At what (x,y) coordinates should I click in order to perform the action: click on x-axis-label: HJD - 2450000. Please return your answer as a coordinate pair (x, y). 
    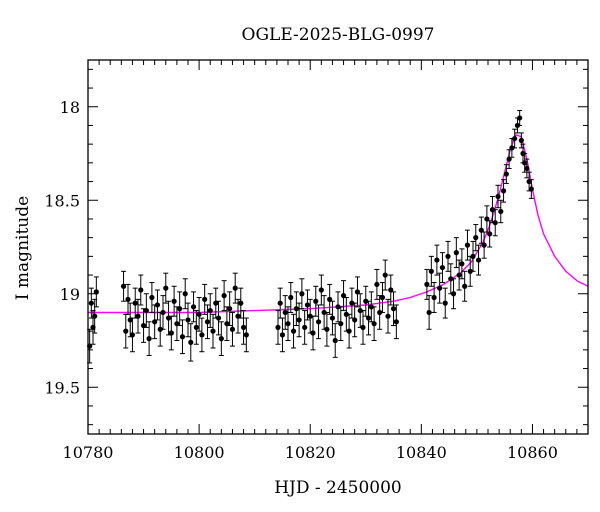
    Looking at the image, I should click on (338, 488).